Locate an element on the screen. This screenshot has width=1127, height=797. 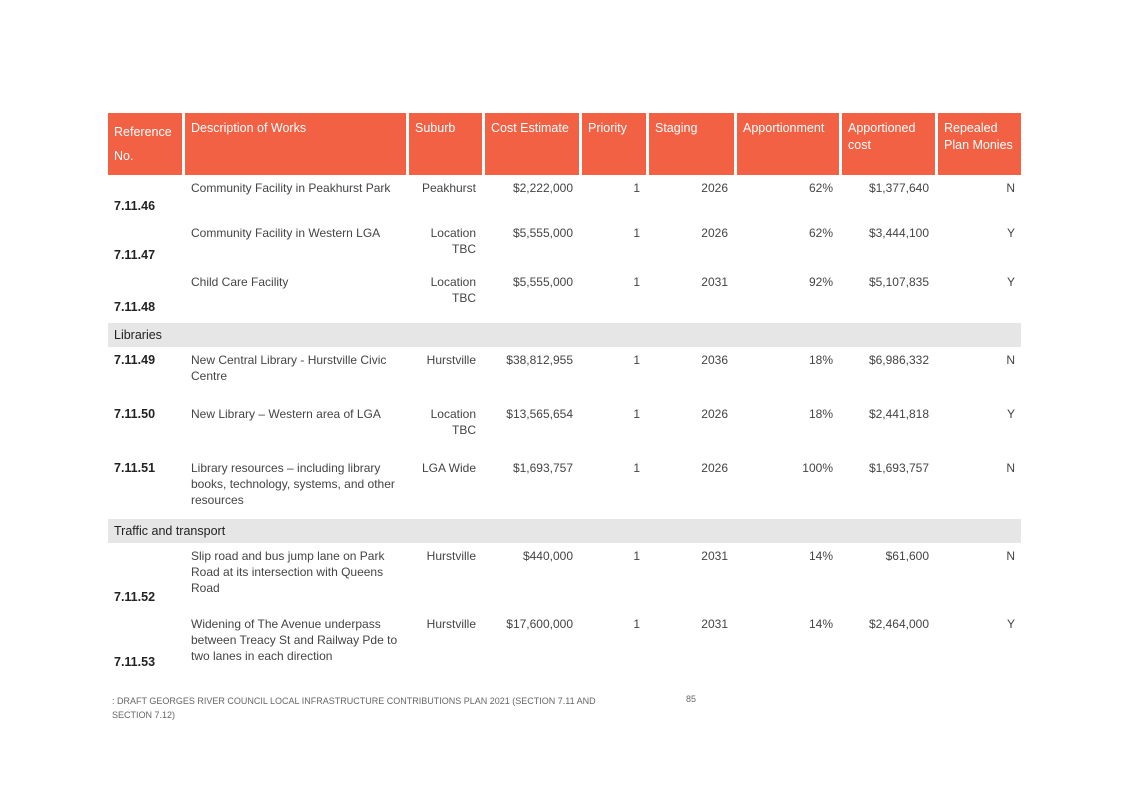
cell-suburb: Peakhurst is located at coordinates (448, 188).